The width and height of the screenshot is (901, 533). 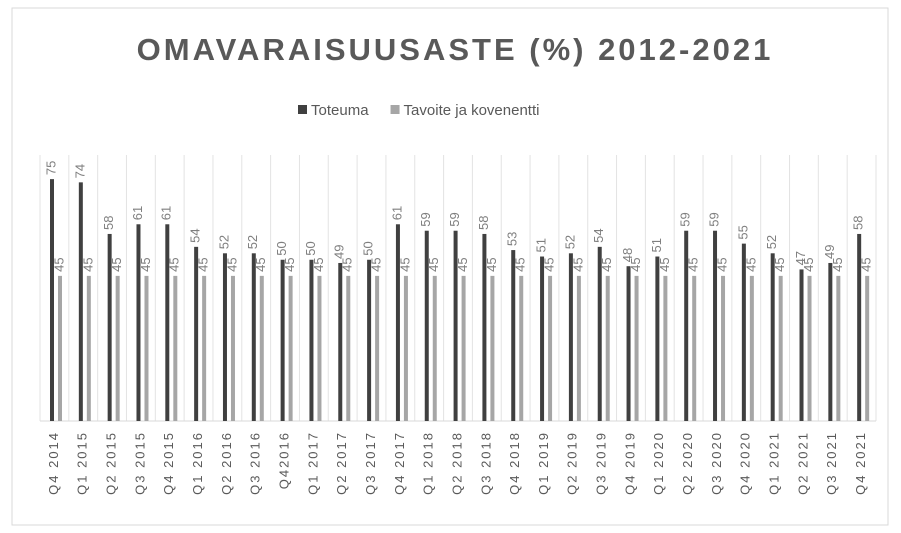 What do you see at coordinates (572, 463) in the screenshot?
I see `x-tick-label: Q2 2019` at bounding box center [572, 463].